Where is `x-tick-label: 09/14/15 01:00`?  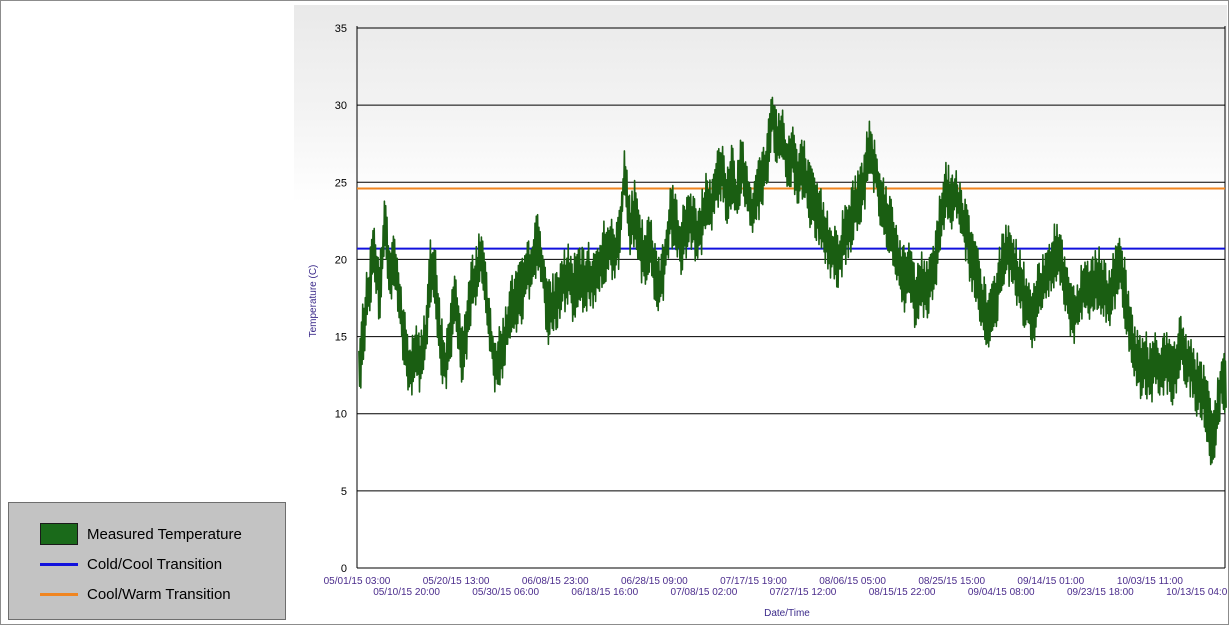 x-tick-label: 09/14/15 01:00 is located at coordinates (1050, 581).